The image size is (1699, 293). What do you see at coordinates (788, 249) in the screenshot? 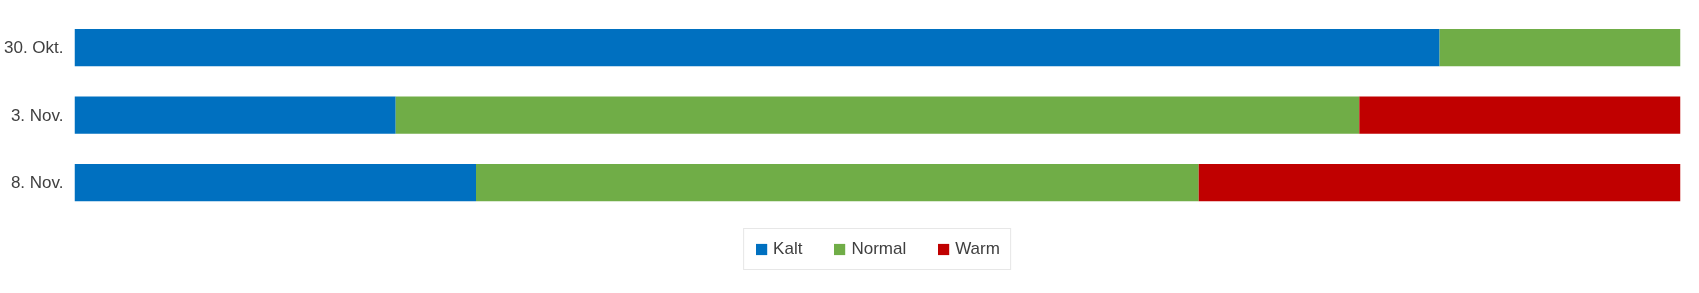
I see `legend-label: Kalt` at bounding box center [788, 249].